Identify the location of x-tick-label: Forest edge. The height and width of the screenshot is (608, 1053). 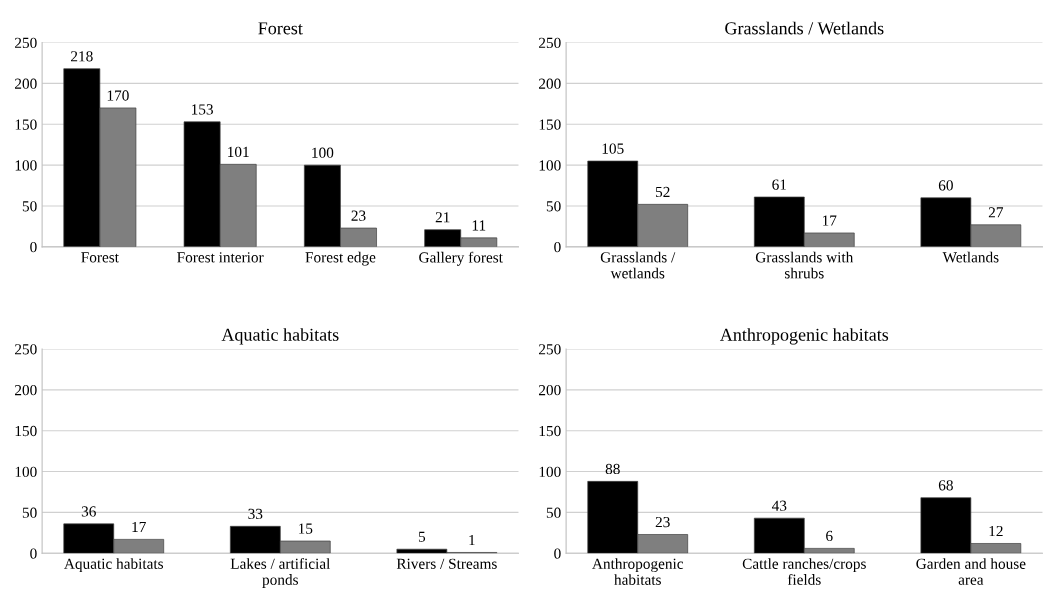
(340, 258).